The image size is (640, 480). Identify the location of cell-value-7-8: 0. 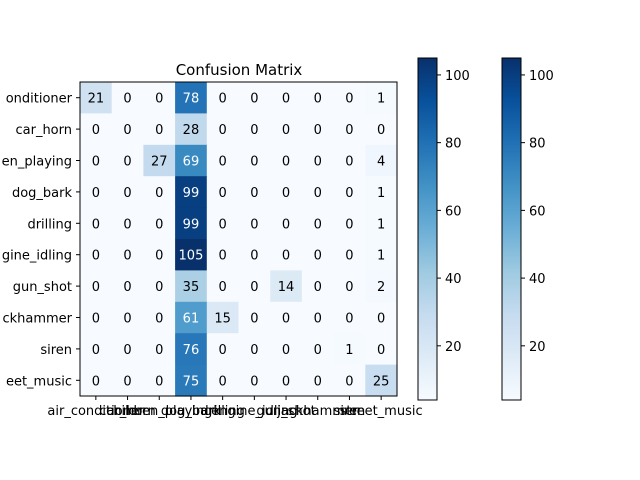
(349, 319).